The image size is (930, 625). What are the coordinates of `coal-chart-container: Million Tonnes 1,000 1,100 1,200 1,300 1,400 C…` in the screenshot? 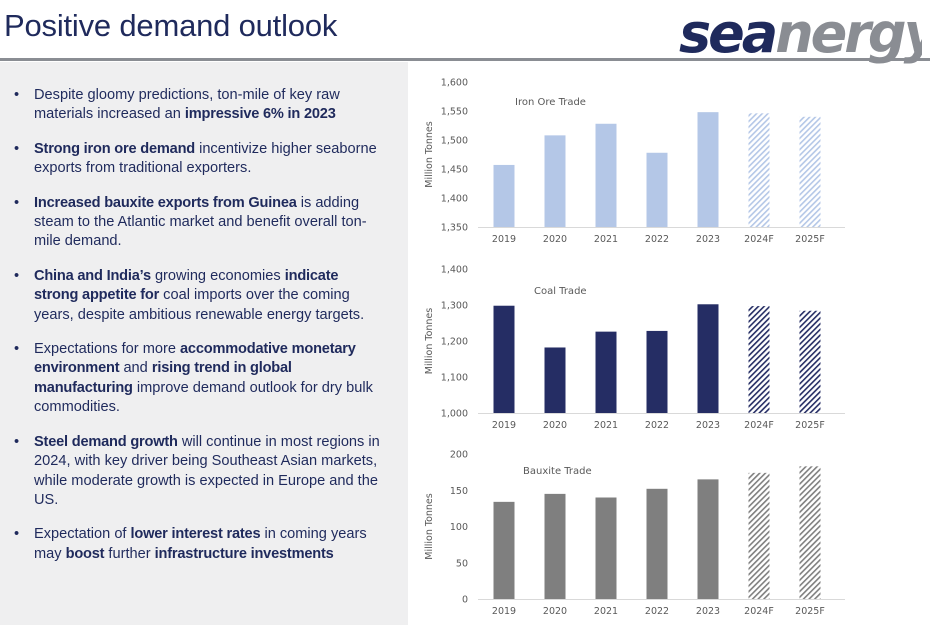 It's located at (632, 349).